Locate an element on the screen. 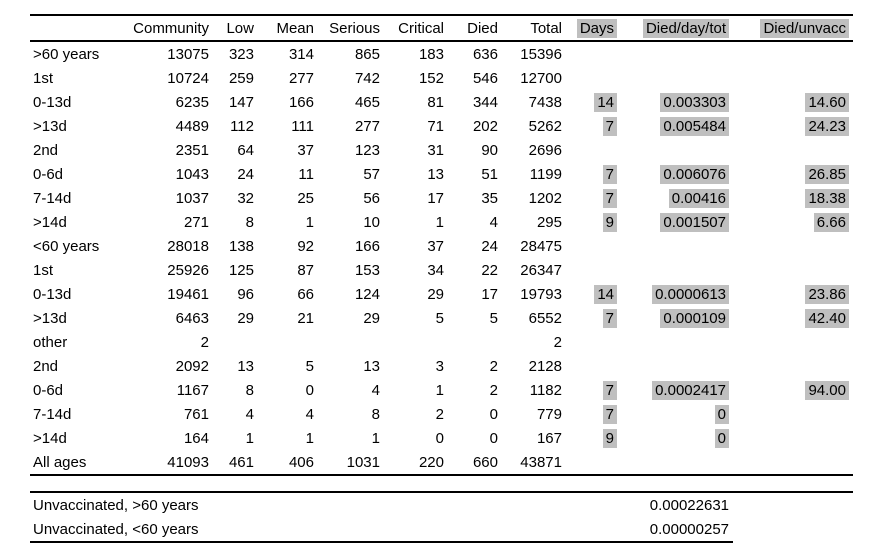  cell-community: 1167 is located at coordinates (192, 390).